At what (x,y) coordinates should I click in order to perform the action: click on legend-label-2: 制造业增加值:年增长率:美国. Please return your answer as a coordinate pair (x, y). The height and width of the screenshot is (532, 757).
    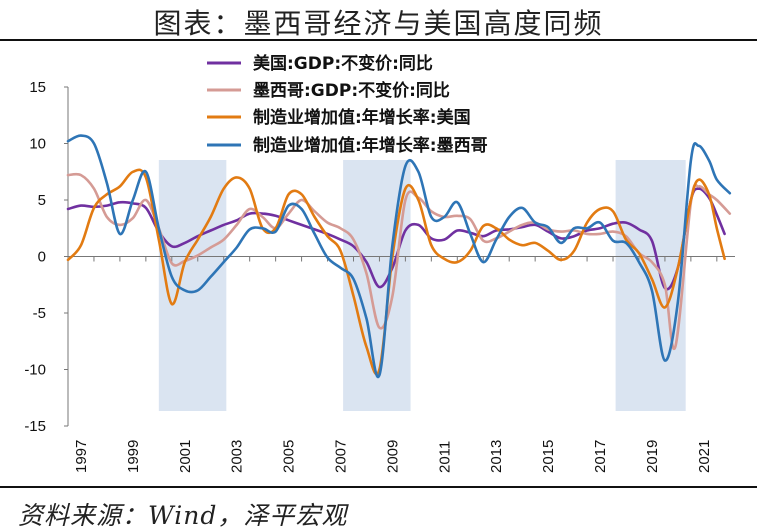
    Looking at the image, I should click on (362, 117).